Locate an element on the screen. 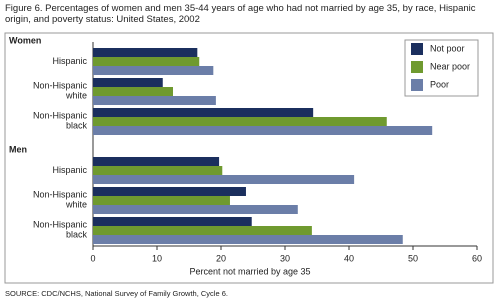 This screenshot has height=303, width=500. legend-label: Near poor is located at coordinates (450, 66).